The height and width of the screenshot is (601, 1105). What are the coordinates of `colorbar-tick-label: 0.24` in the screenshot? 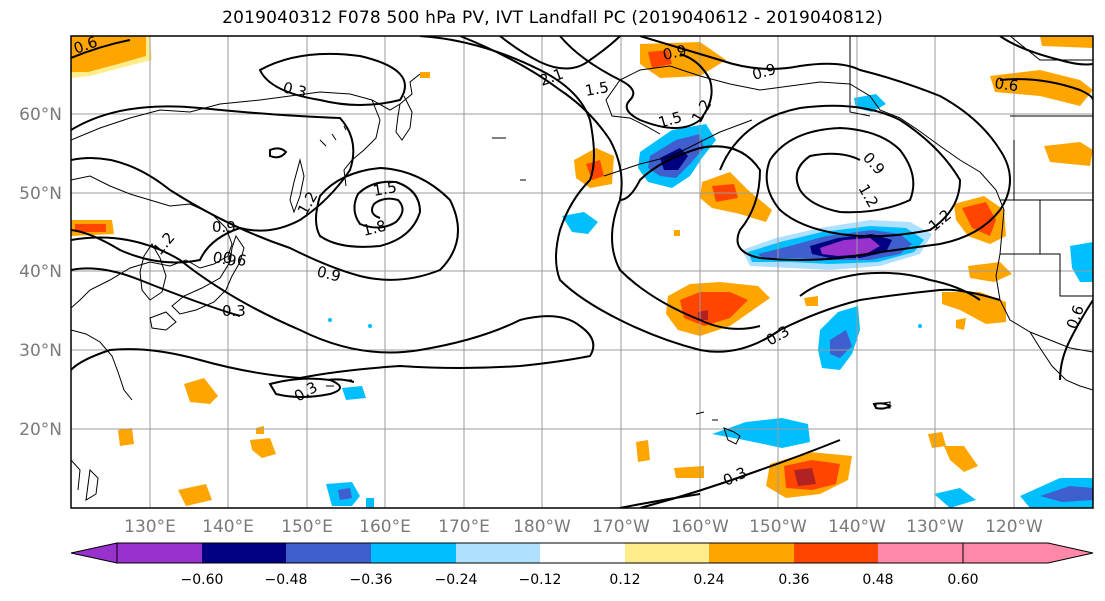 It's located at (708, 580).